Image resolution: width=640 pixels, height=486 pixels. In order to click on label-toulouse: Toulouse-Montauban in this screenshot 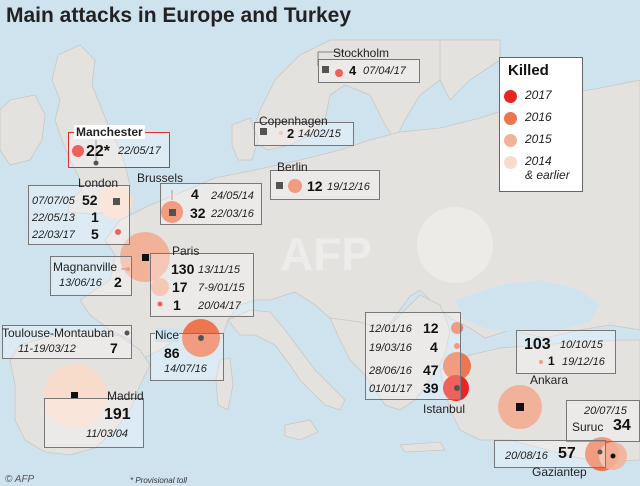, I will do `click(58, 333)`.